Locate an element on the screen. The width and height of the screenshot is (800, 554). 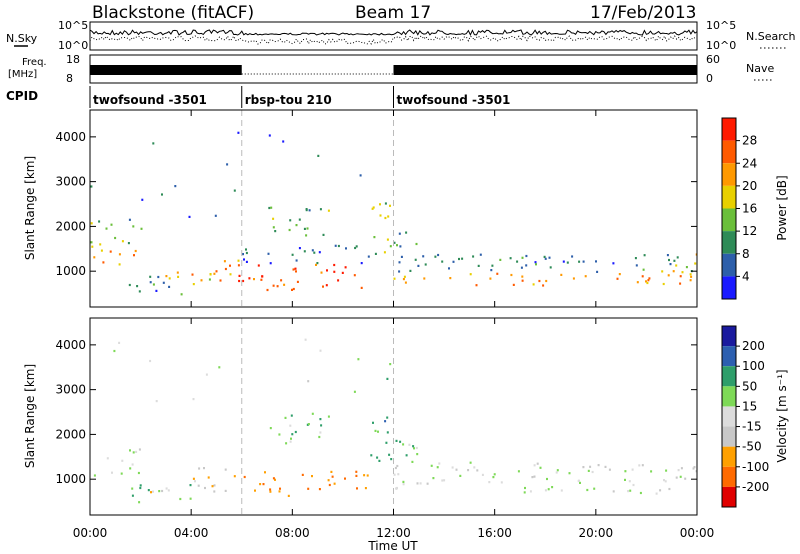
x-tick-label: 20:00 is located at coordinates (596, 533).